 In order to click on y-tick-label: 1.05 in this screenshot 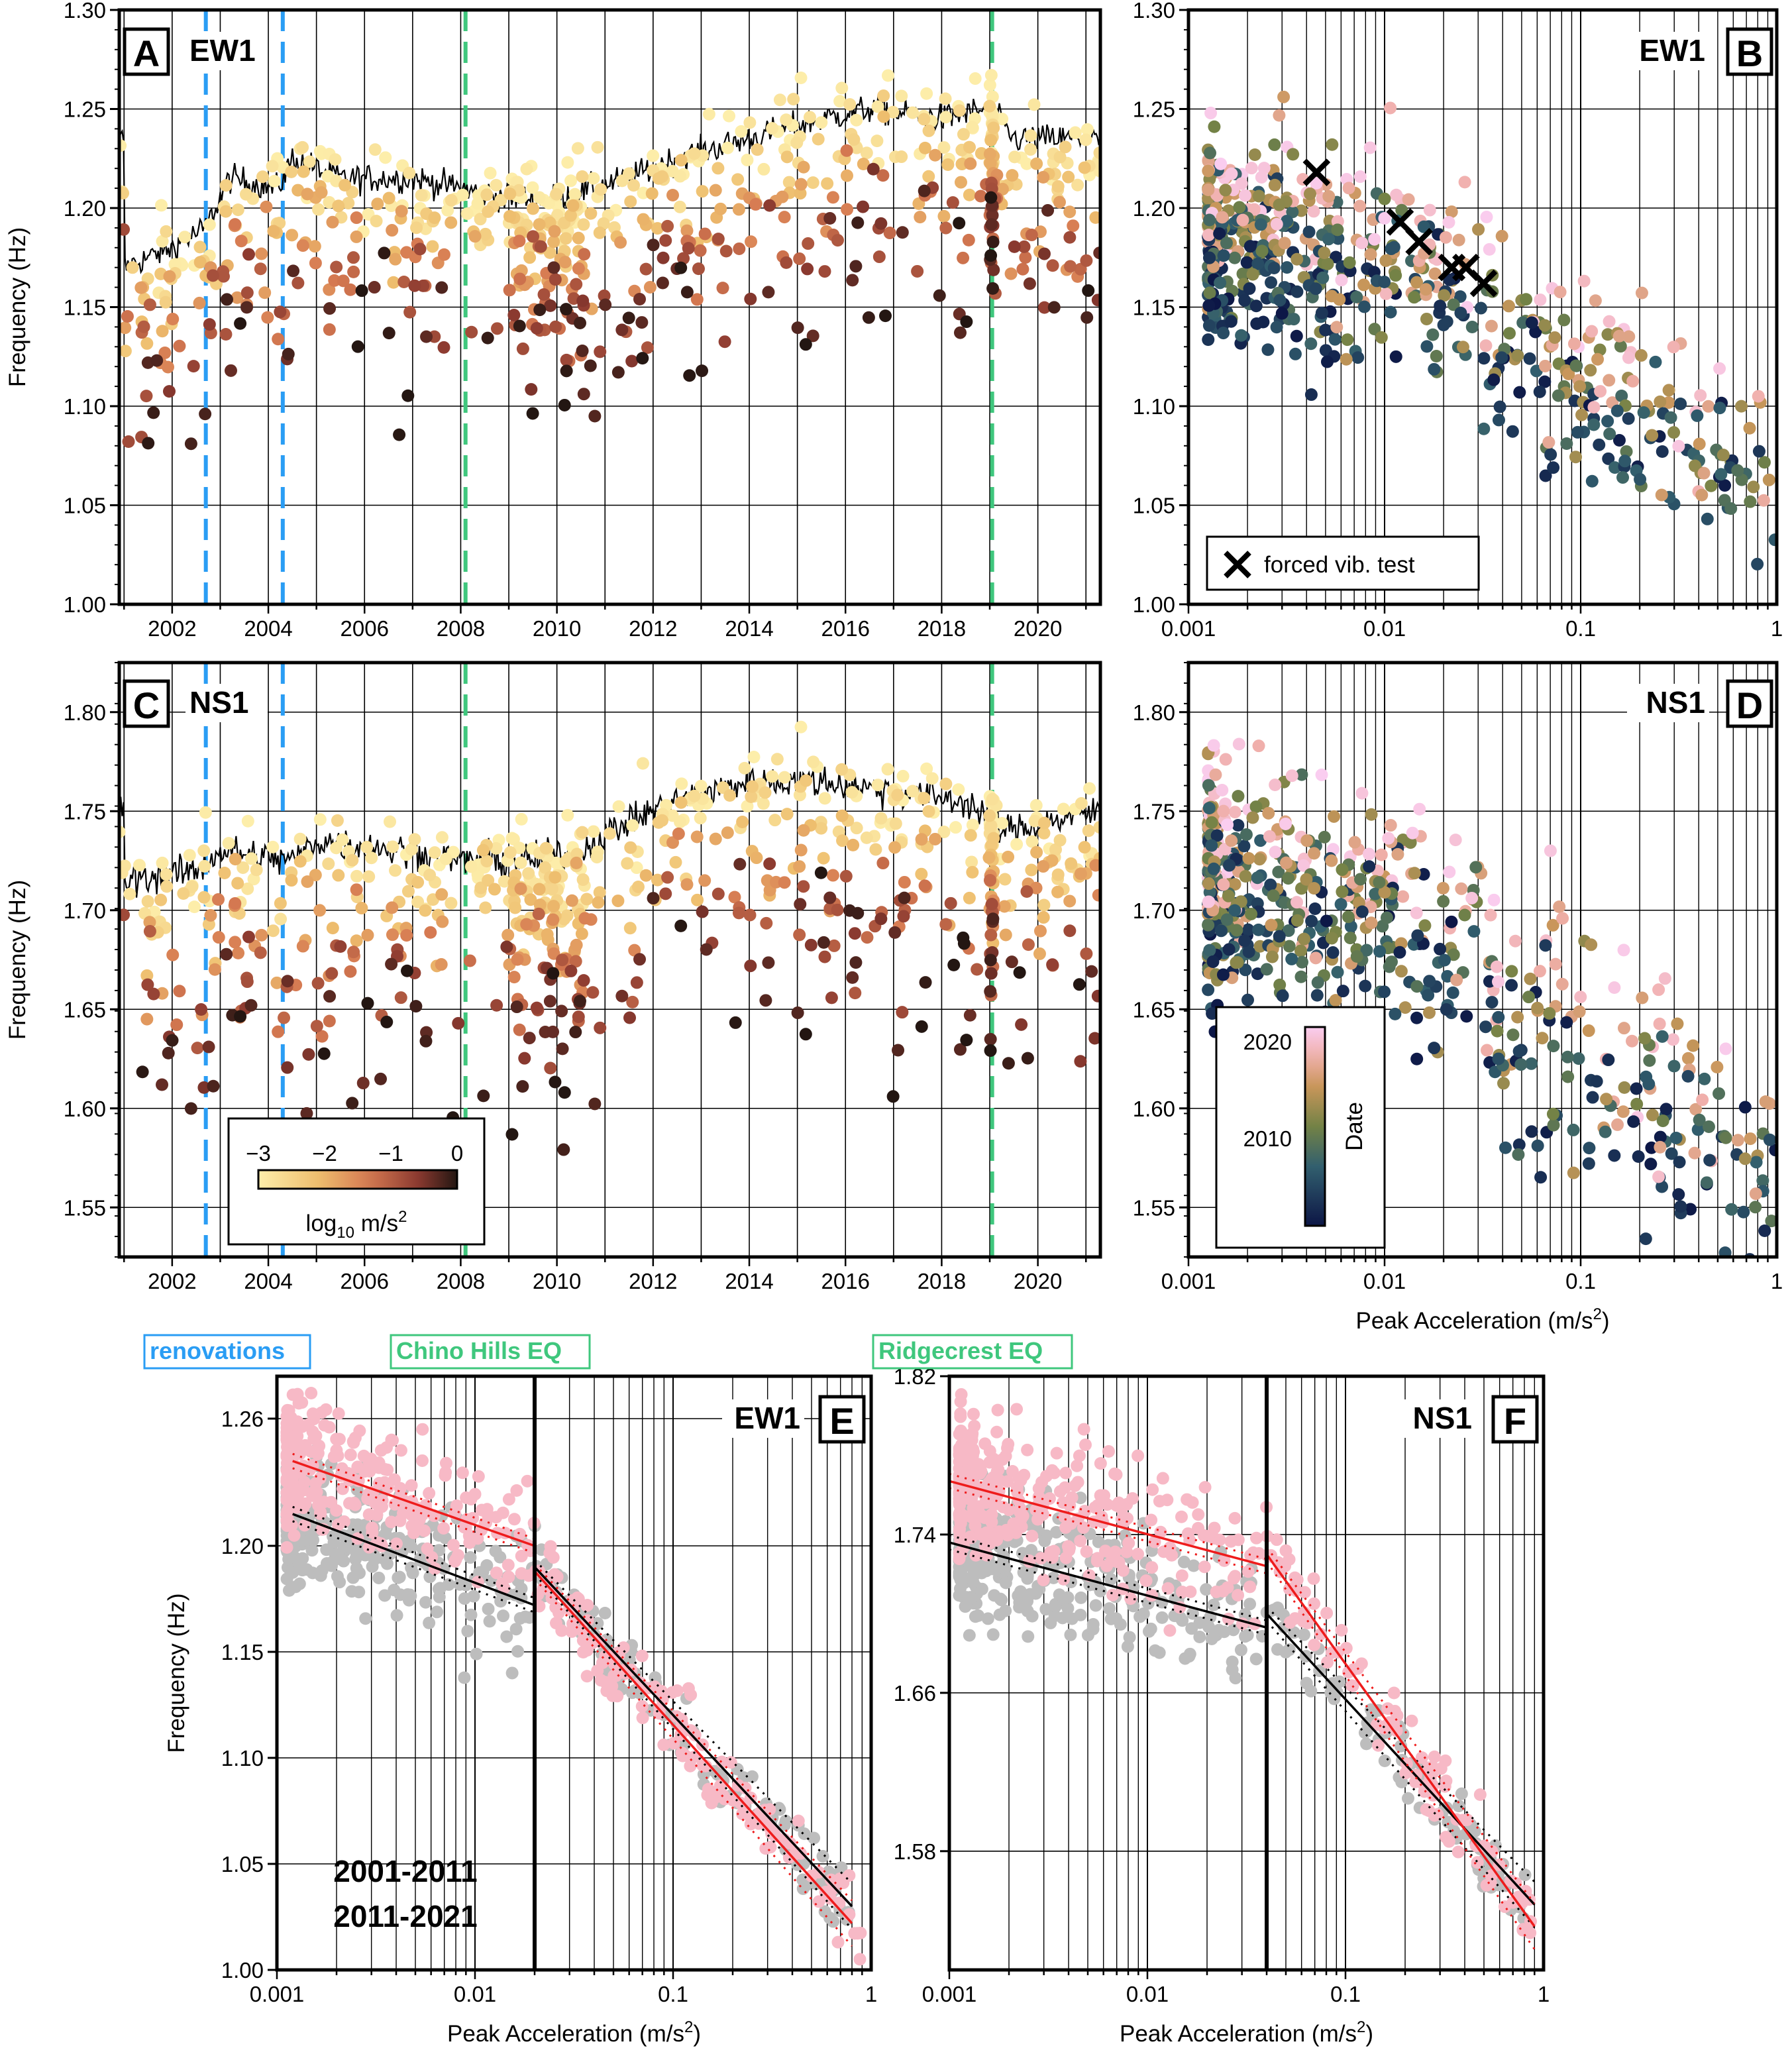, I will do `click(243, 1864)`.